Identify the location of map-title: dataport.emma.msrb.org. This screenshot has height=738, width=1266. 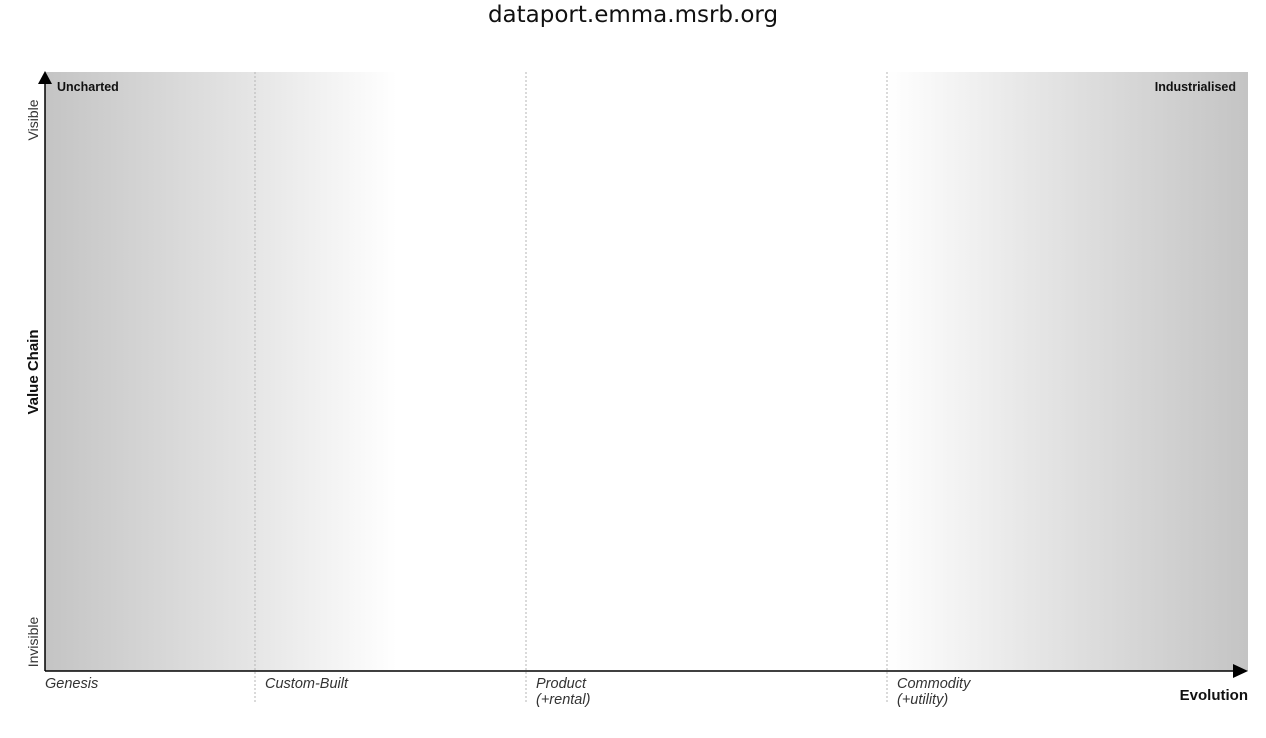
(633, 15).